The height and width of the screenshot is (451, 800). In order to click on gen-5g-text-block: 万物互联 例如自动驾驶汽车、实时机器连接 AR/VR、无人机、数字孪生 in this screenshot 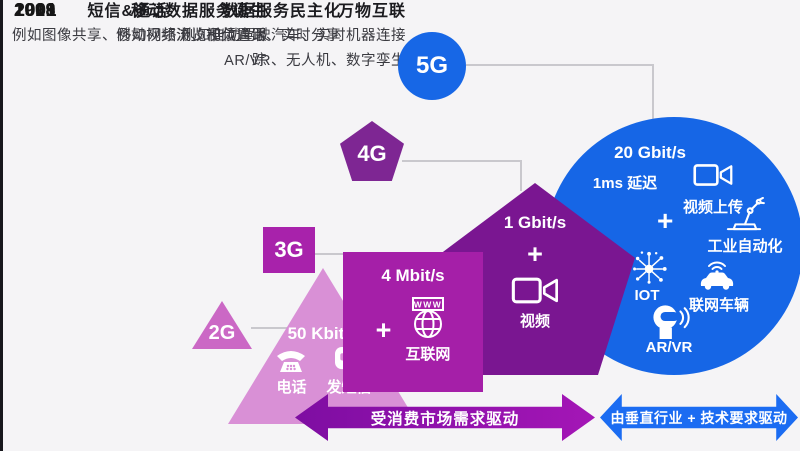, I will do `click(203, 37)`.